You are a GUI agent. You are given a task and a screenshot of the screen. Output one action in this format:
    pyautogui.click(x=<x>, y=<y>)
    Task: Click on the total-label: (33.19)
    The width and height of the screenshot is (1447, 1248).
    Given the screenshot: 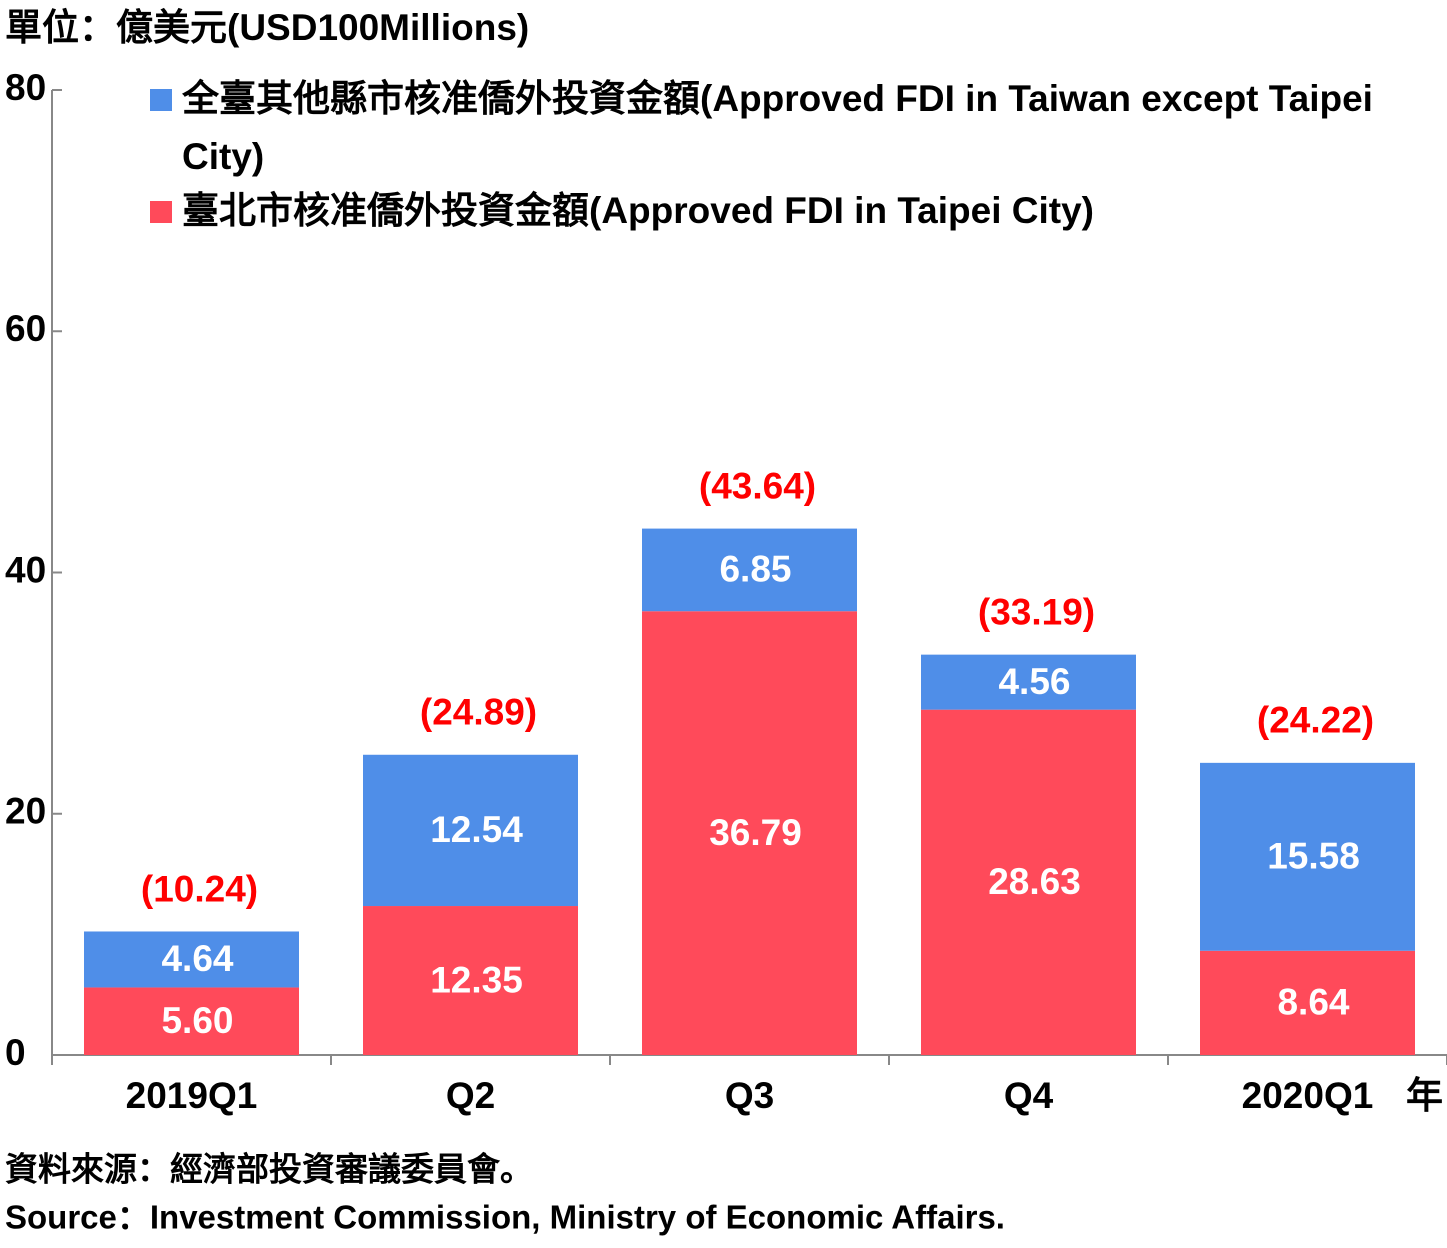 What is the action you would take?
    pyautogui.click(x=1036, y=611)
    